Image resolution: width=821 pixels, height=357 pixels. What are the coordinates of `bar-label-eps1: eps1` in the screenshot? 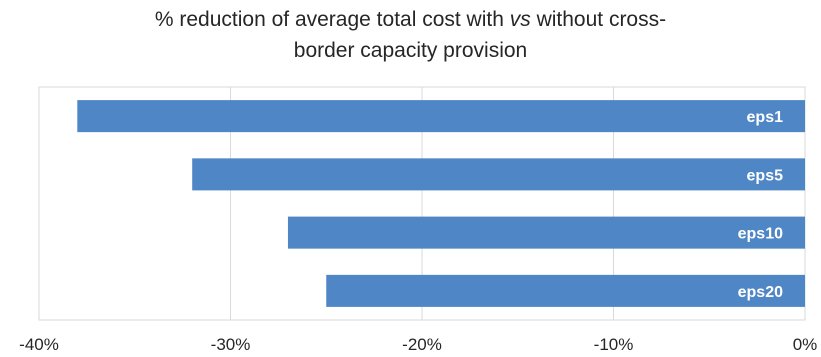 It's located at (765, 117).